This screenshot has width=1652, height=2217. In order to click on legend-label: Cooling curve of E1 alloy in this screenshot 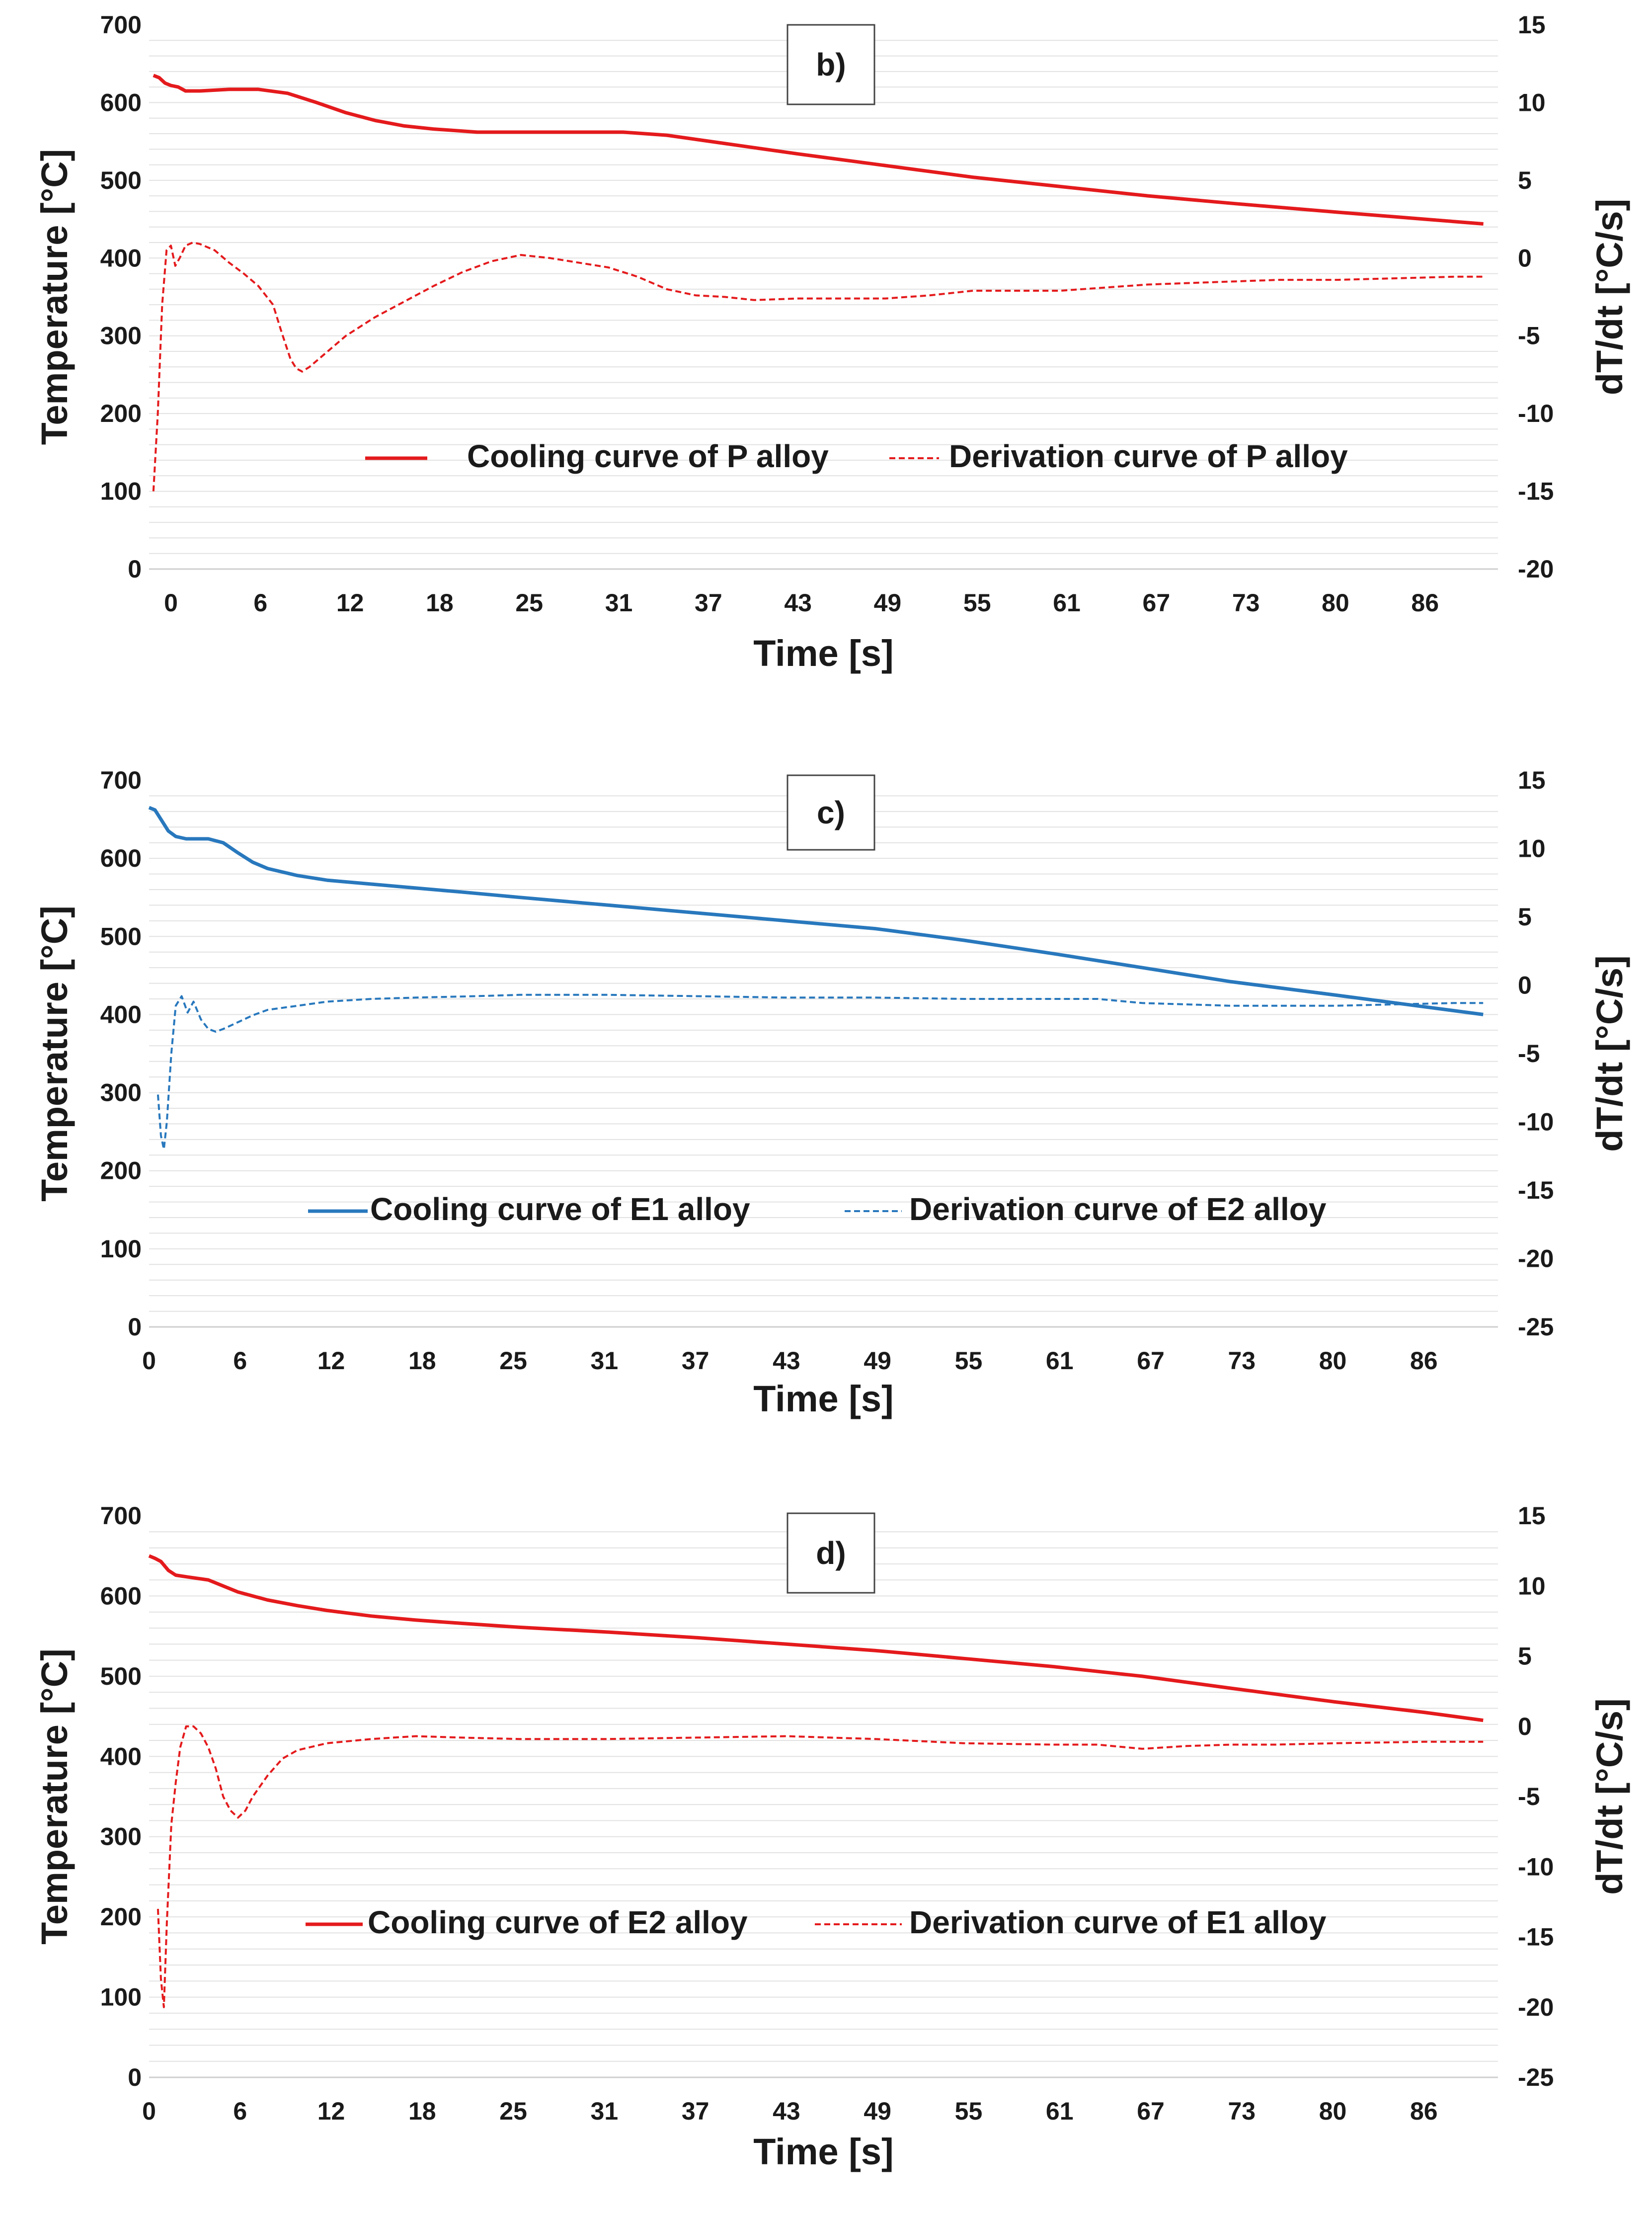, I will do `click(560, 1209)`.